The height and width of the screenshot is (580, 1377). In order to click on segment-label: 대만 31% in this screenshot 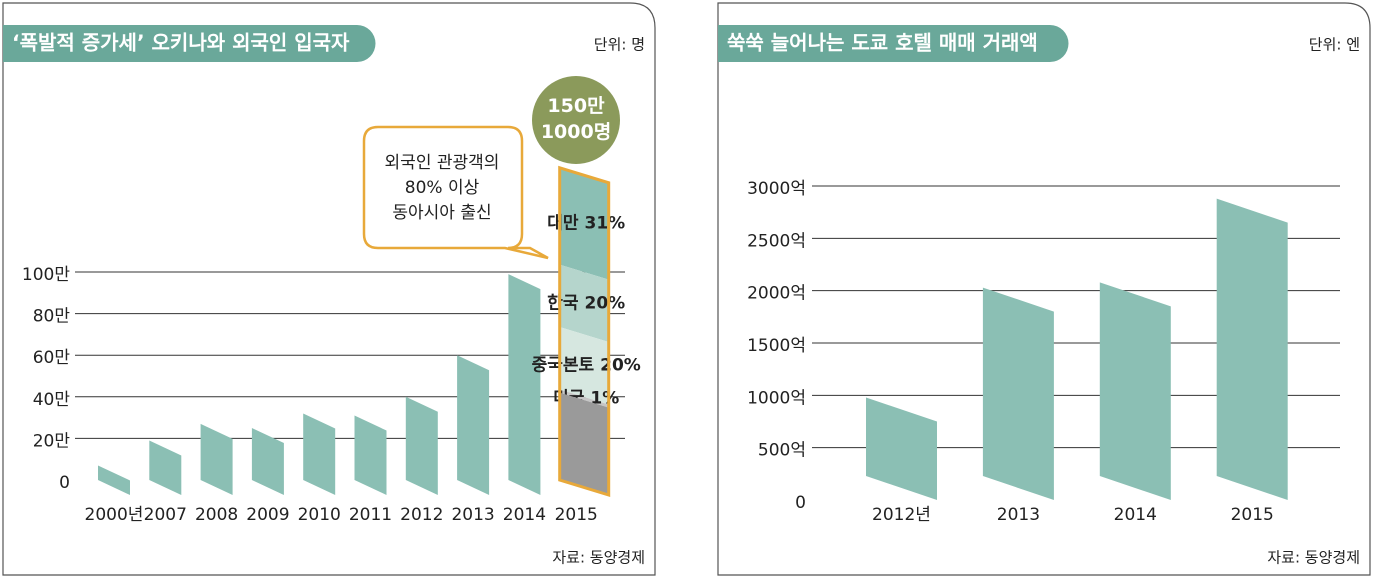, I will do `click(586, 224)`.